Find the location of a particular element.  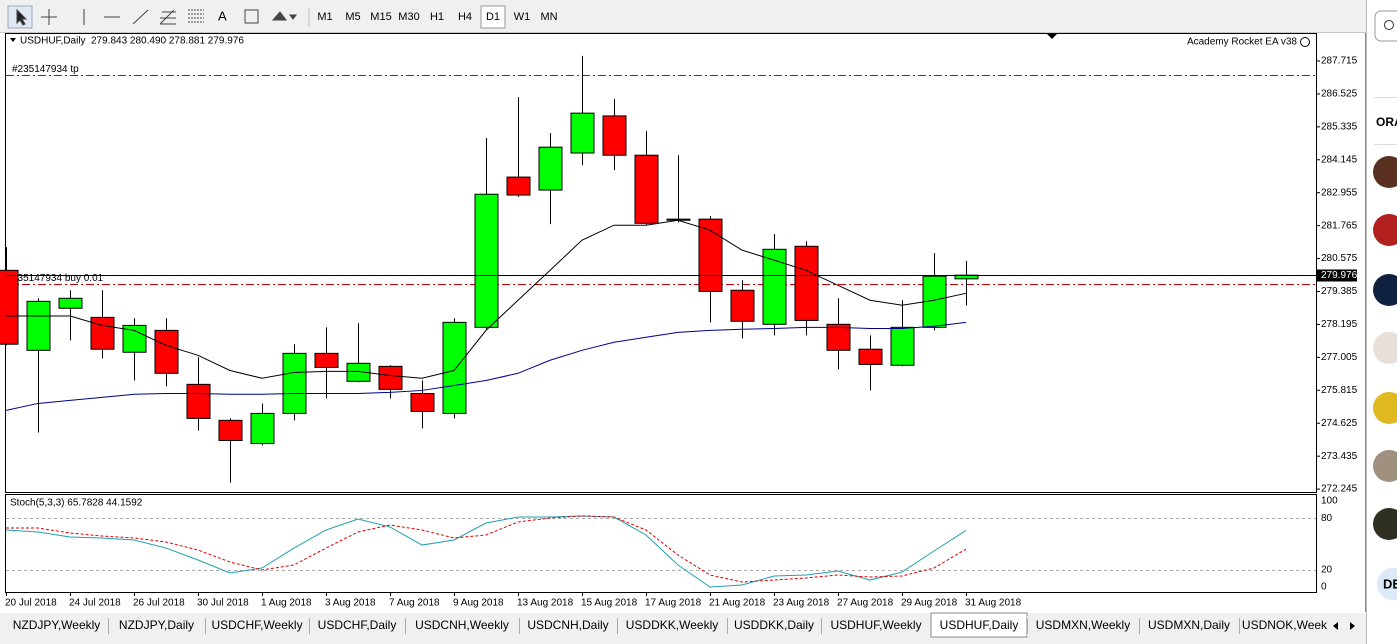

fibo-icon is located at coordinates (196, 16).